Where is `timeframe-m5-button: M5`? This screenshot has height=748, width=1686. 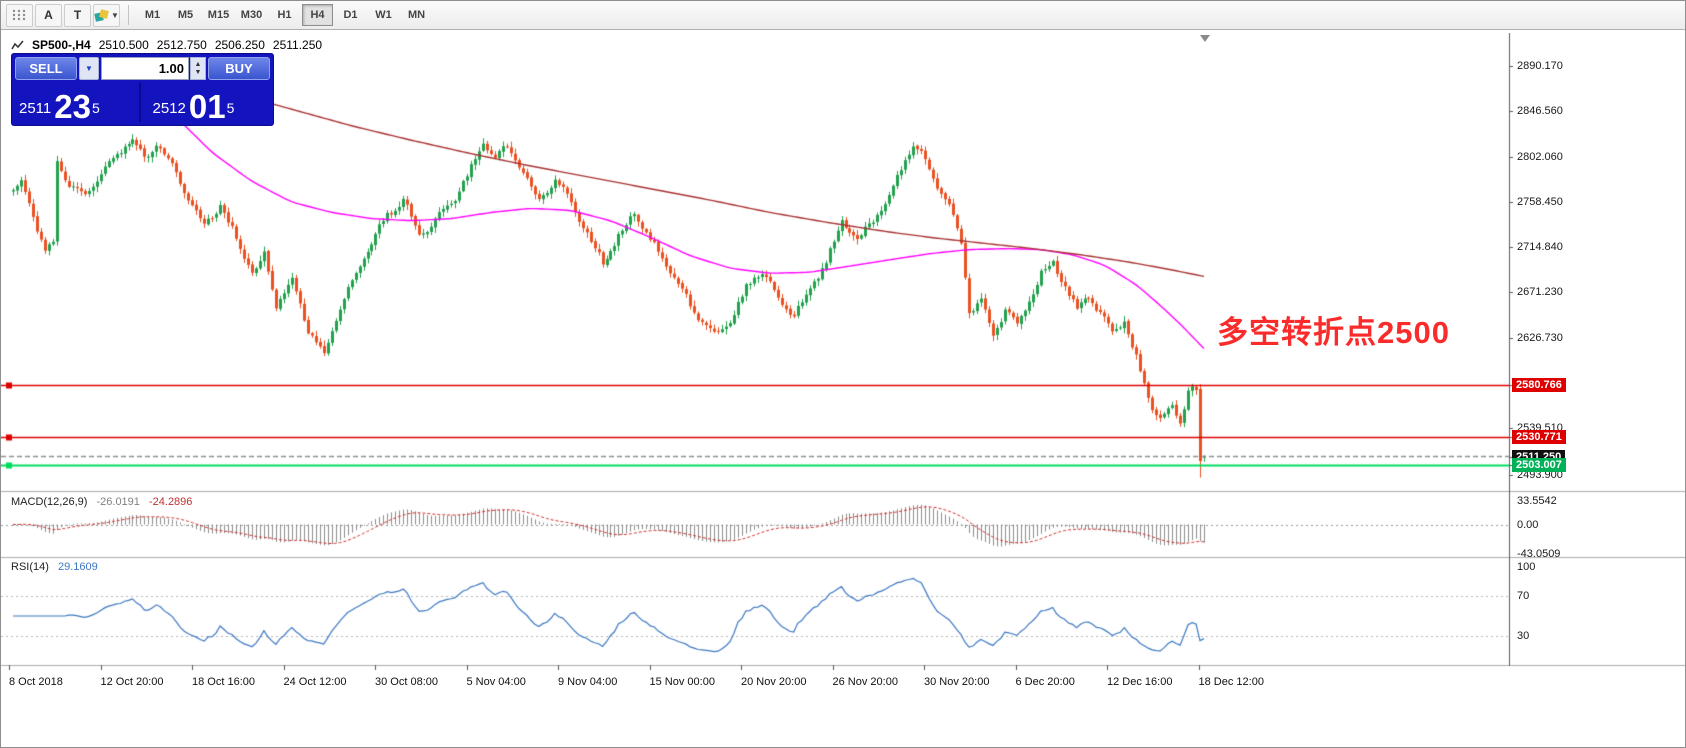
timeframe-m5-button: M5 is located at coordinates (185, 15).